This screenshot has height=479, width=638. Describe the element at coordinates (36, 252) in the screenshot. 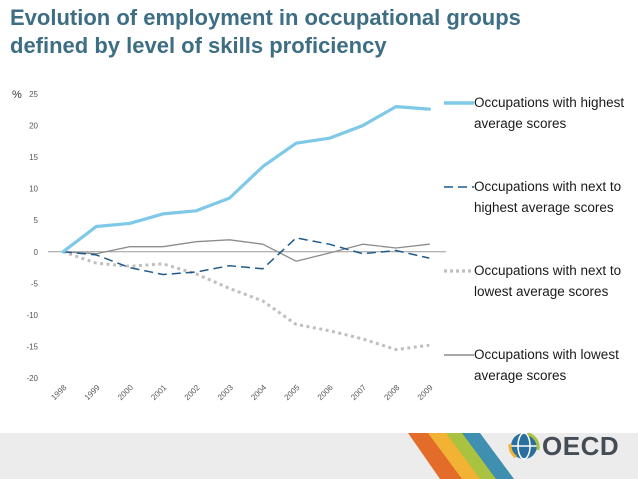

I see `y-tick-label: 0` at that location.